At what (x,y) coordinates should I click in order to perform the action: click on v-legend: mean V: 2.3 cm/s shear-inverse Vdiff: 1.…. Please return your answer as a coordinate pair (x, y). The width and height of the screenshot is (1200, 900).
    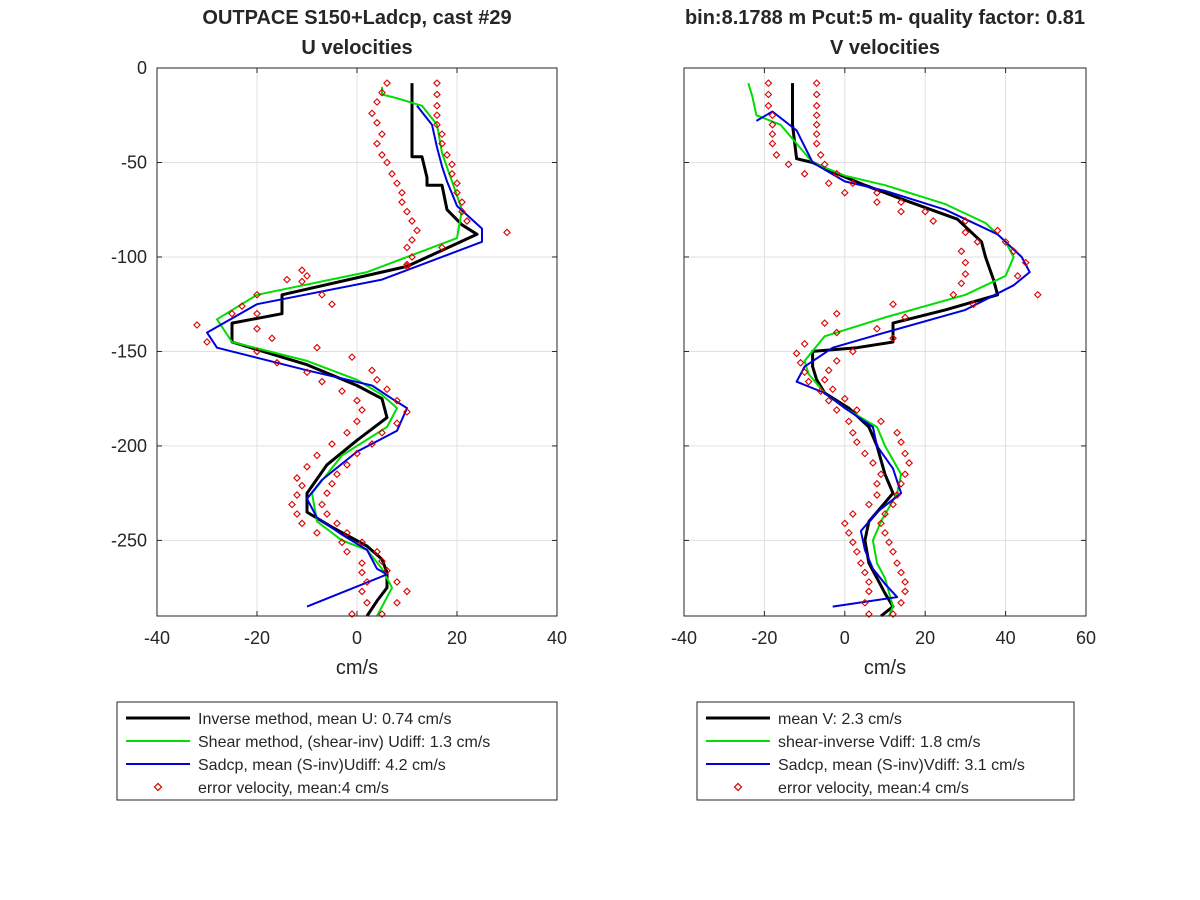
    Looking at the image, I should click on (885, 751).